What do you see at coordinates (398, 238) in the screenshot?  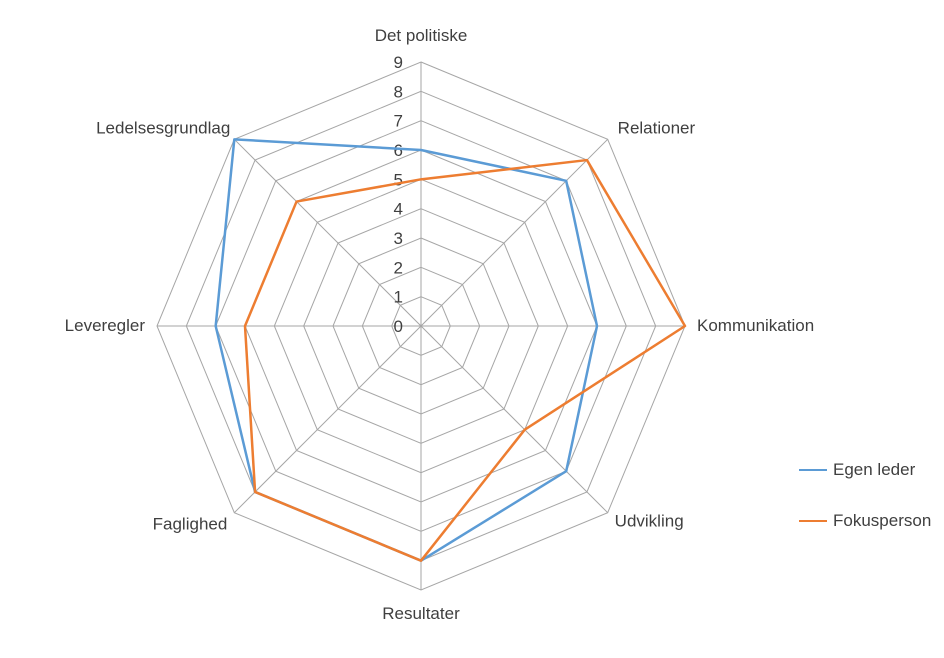 I see `tick-label: 3` at bounding box center [398, 238].